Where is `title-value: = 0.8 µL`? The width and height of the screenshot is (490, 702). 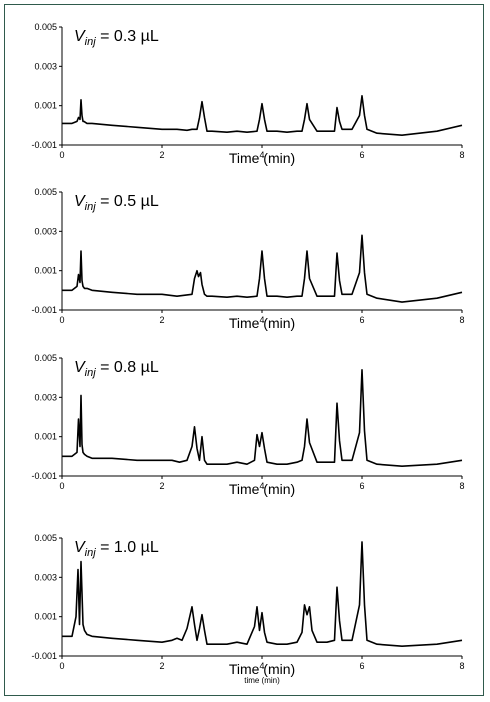
title-value: = 0.8 µL is located at coordinates (127, 367).